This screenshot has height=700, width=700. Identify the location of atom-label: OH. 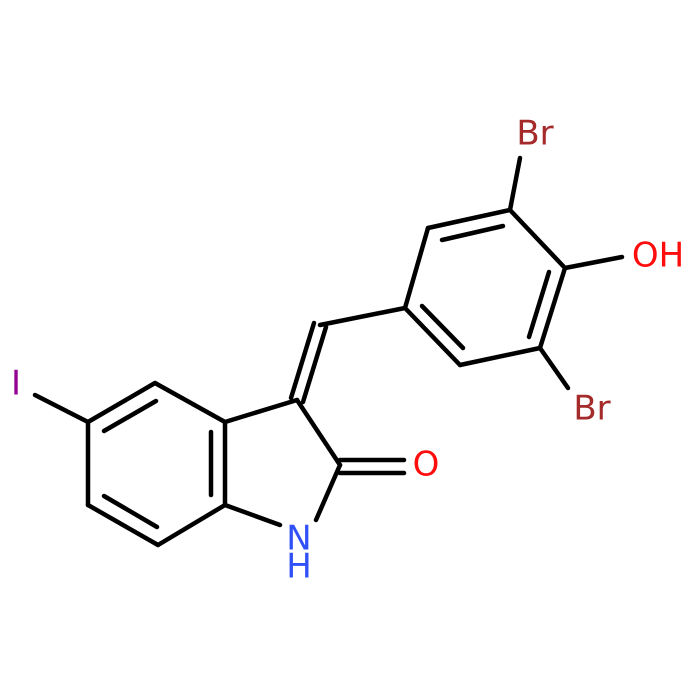
(658, 256).